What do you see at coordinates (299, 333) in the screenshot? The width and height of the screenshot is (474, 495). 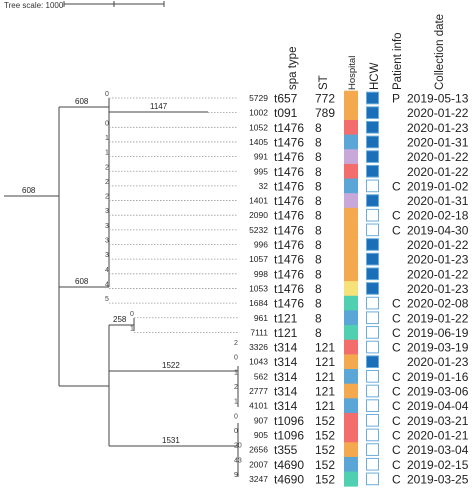 I see `tree-row: 1 7111 t121 8 C 2019-06-19` at bounding box center [299, 333].